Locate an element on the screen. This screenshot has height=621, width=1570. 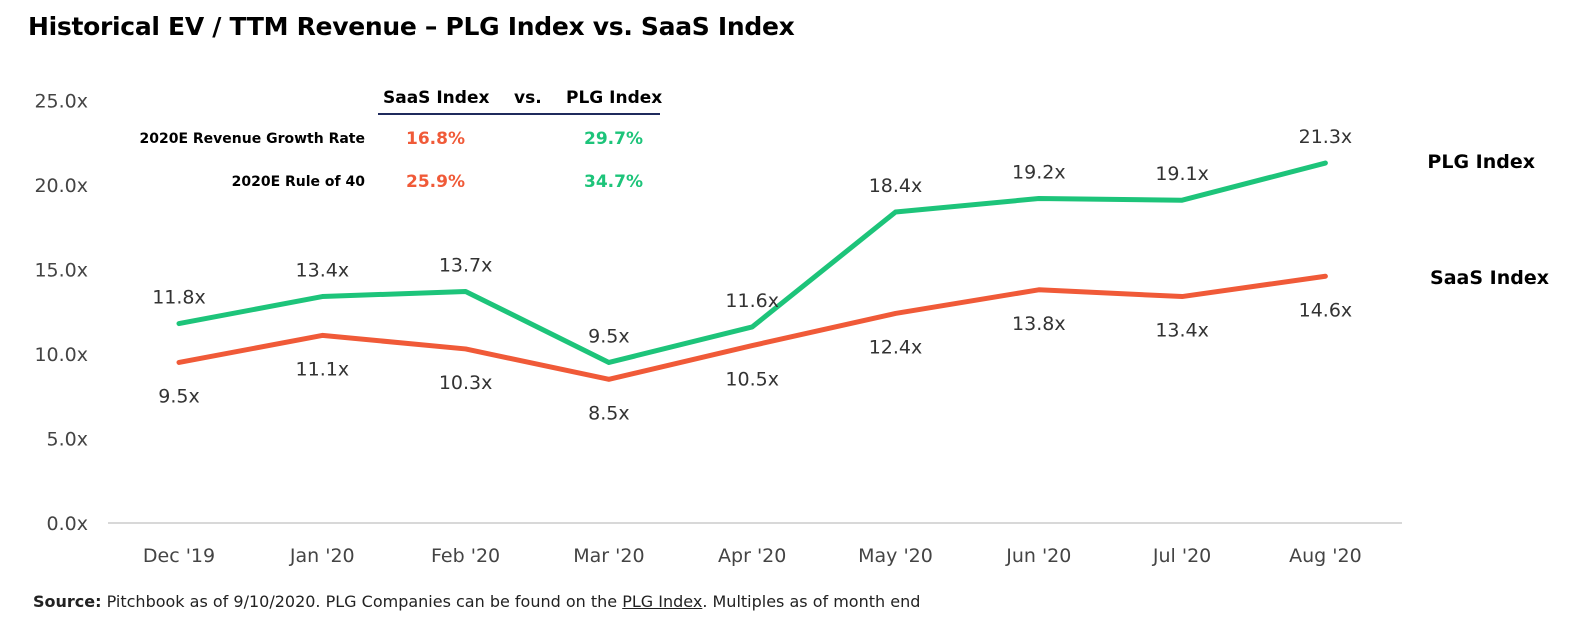
plg-data-label: 21.3x is located at coordinates (1326, 137).